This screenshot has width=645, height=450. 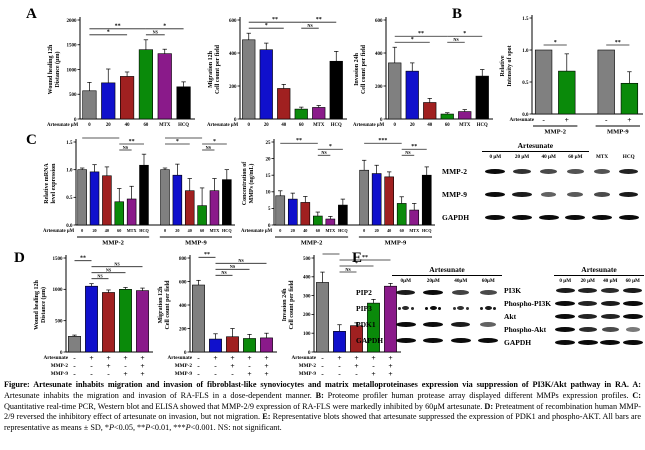 What do you see at coordinates (542, 171) in the screenshot?
I see `blot-row: MMP-2` at bounding box center [542, 171].